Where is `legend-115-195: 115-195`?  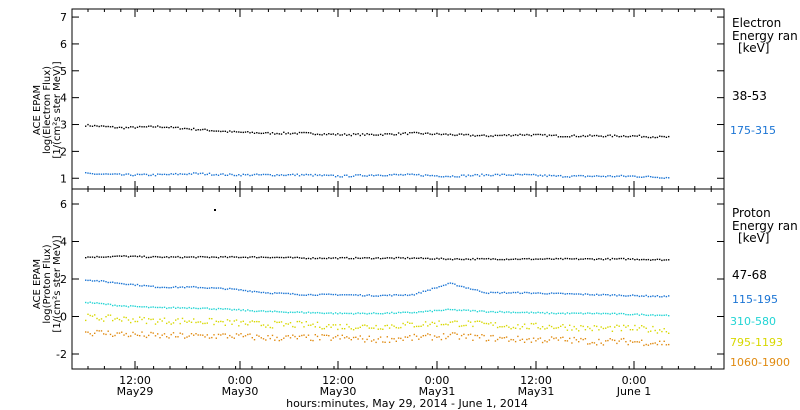 legend-115-195: 115-195 is located at coordinates (755, 299).